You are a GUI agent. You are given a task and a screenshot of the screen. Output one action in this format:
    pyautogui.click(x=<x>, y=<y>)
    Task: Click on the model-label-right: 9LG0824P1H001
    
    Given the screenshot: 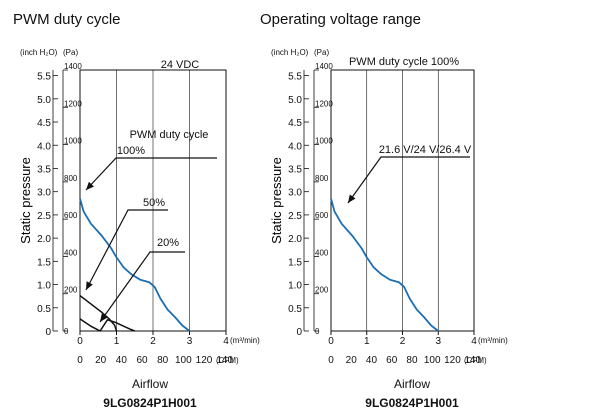 What is the action you would take?
    pyautogui.click(x=412, y=403)
    